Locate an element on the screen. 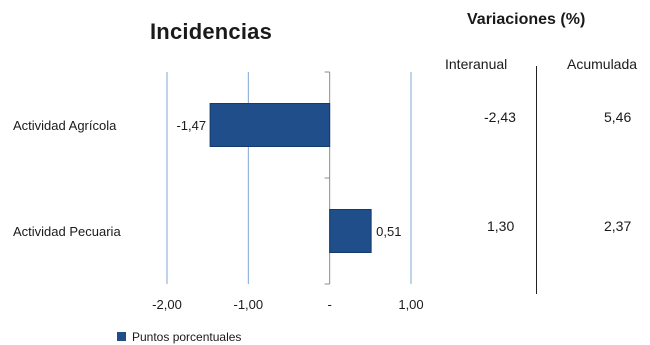 The height and width of the screenshot is (345, 650). bar-agricola is located at coordinates (270, 125).